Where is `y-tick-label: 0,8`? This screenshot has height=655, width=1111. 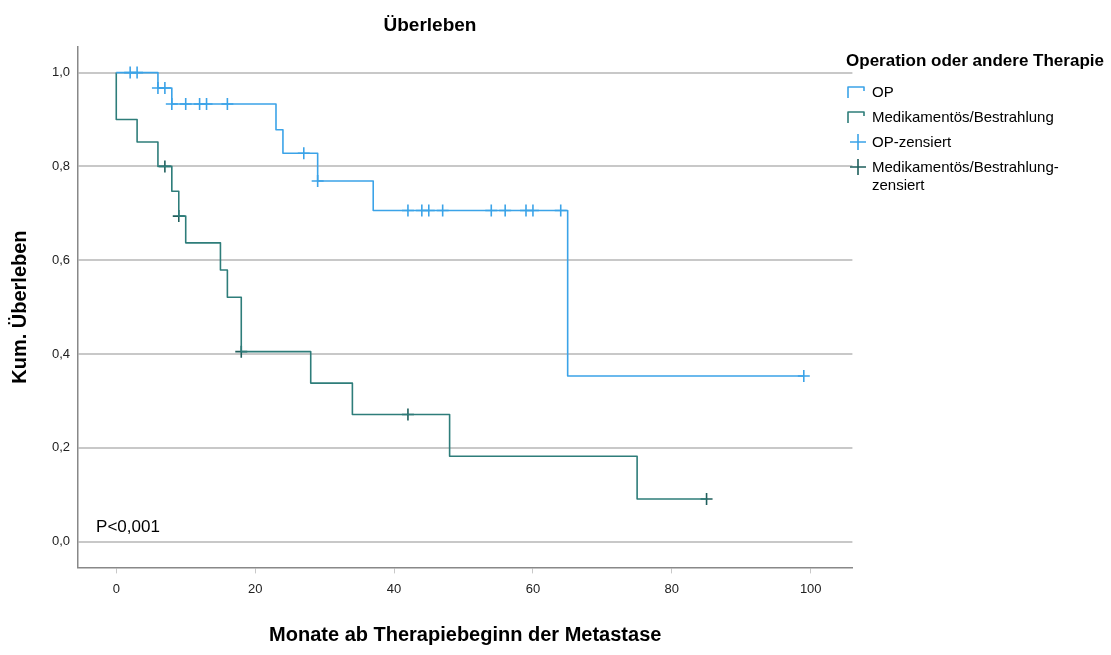 y-tick-label: 0,8 is located at coordinates (61, 165).